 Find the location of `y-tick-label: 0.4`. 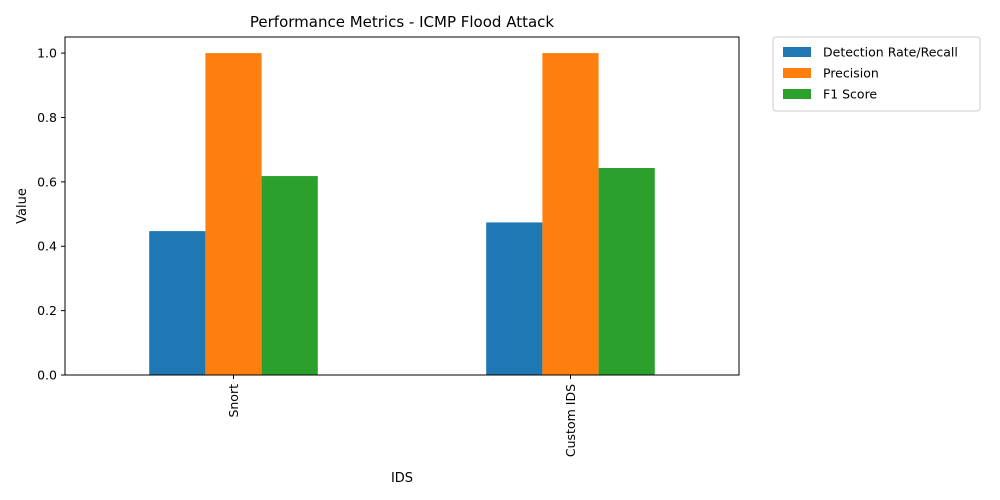

y-tick-label: 0.4 is located at coordinates (47, 246).